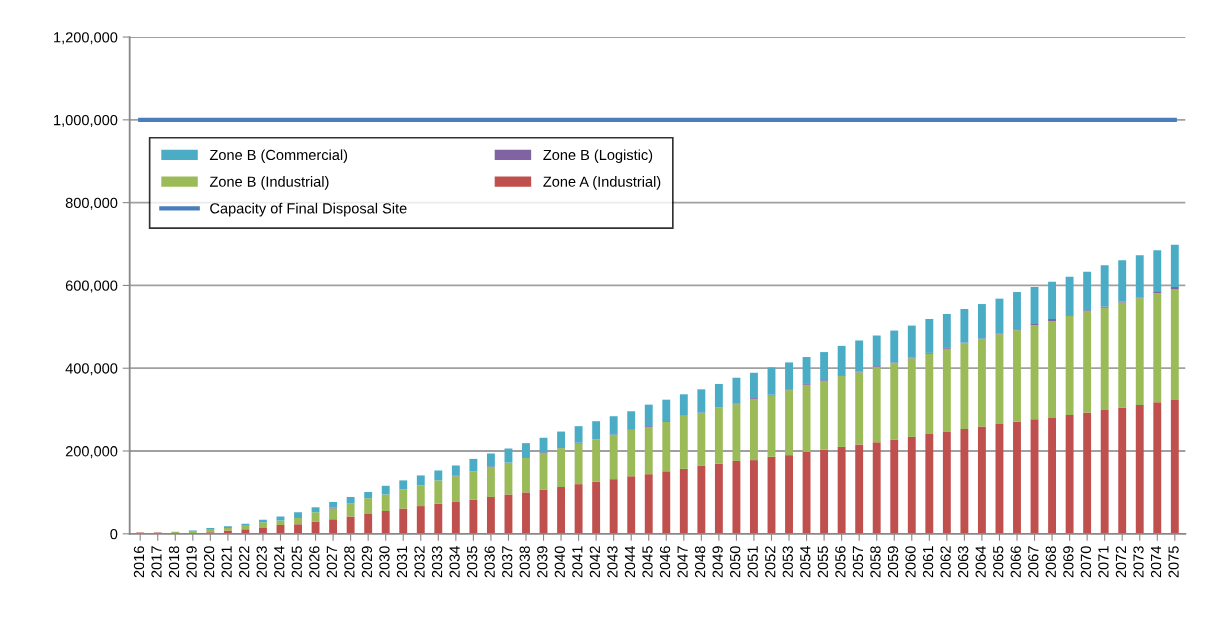 This screenshot has height=628, width=1212. I want to click on x-tick-label: 2052, so click(770, 562).